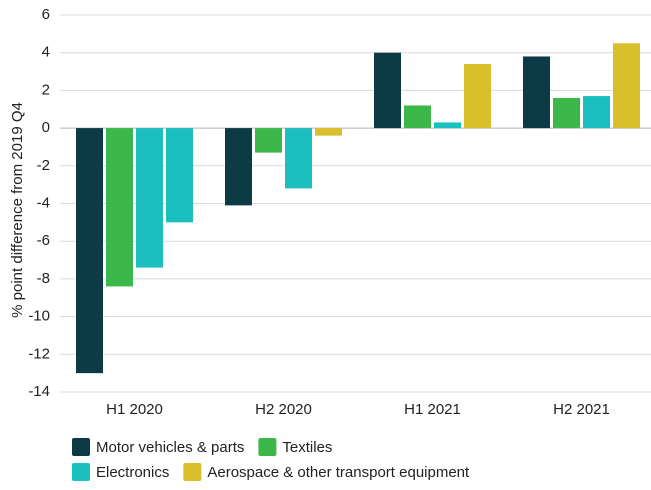 The width and height of the screenshot is (651, 490). What do you see at coordinates (307, 447) in the screenshot?
I see `legend-label: Textiles` at bounding box center [307, 447].